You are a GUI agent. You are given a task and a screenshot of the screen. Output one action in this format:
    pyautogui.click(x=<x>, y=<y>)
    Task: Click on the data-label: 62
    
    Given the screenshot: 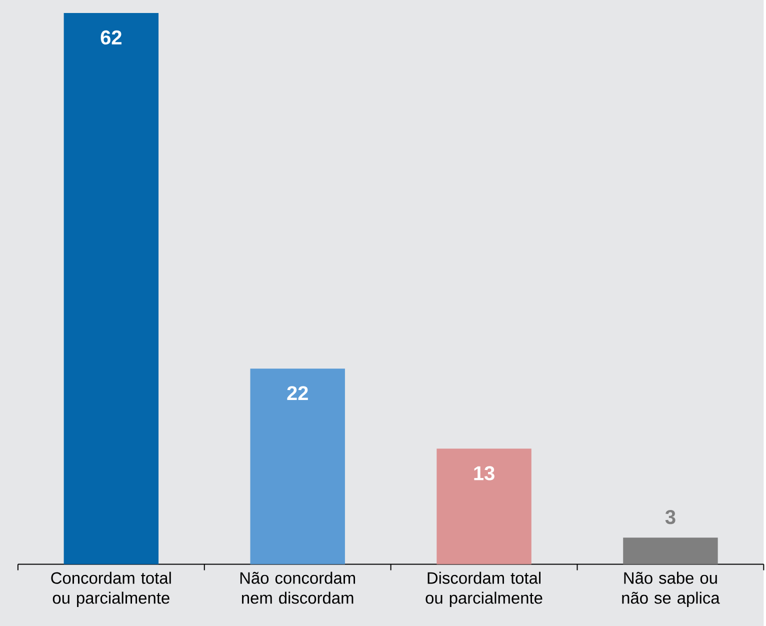 What is the action you would take?
    pyautogui.click(x=111, y=37)
    